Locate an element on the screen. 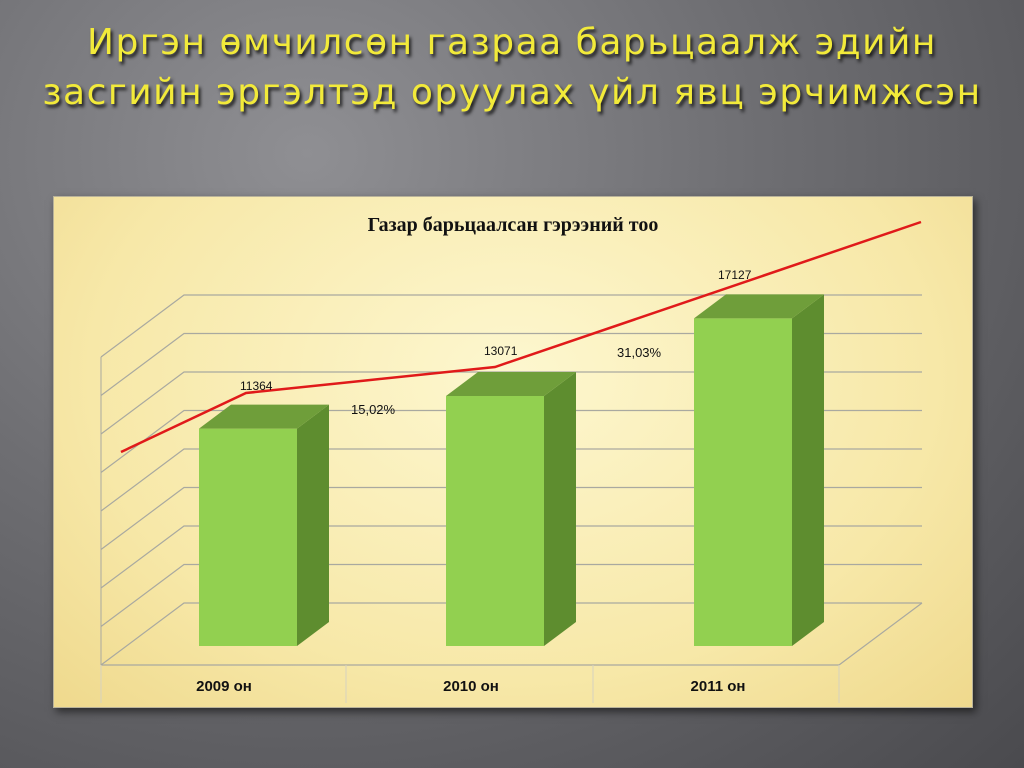 Image resolution: width=1024 pixels, height=768 pixels. category-label: 2010 он is located at coordinates (471, 686).